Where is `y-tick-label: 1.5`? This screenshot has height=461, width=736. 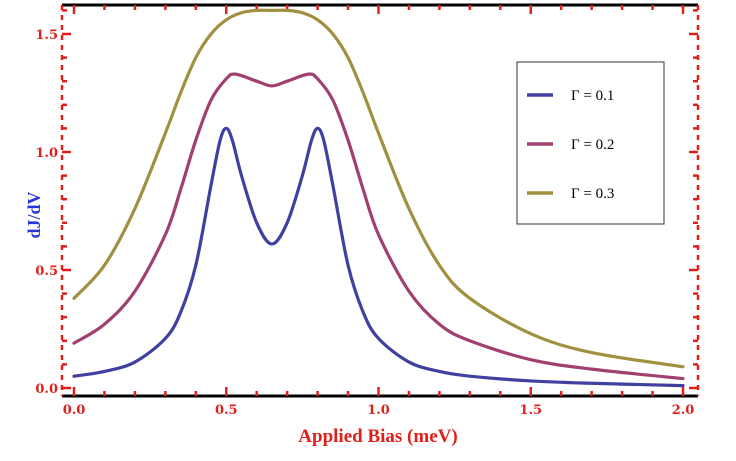 y-tick-label: 1.5 is located at coordinates (46, 35).